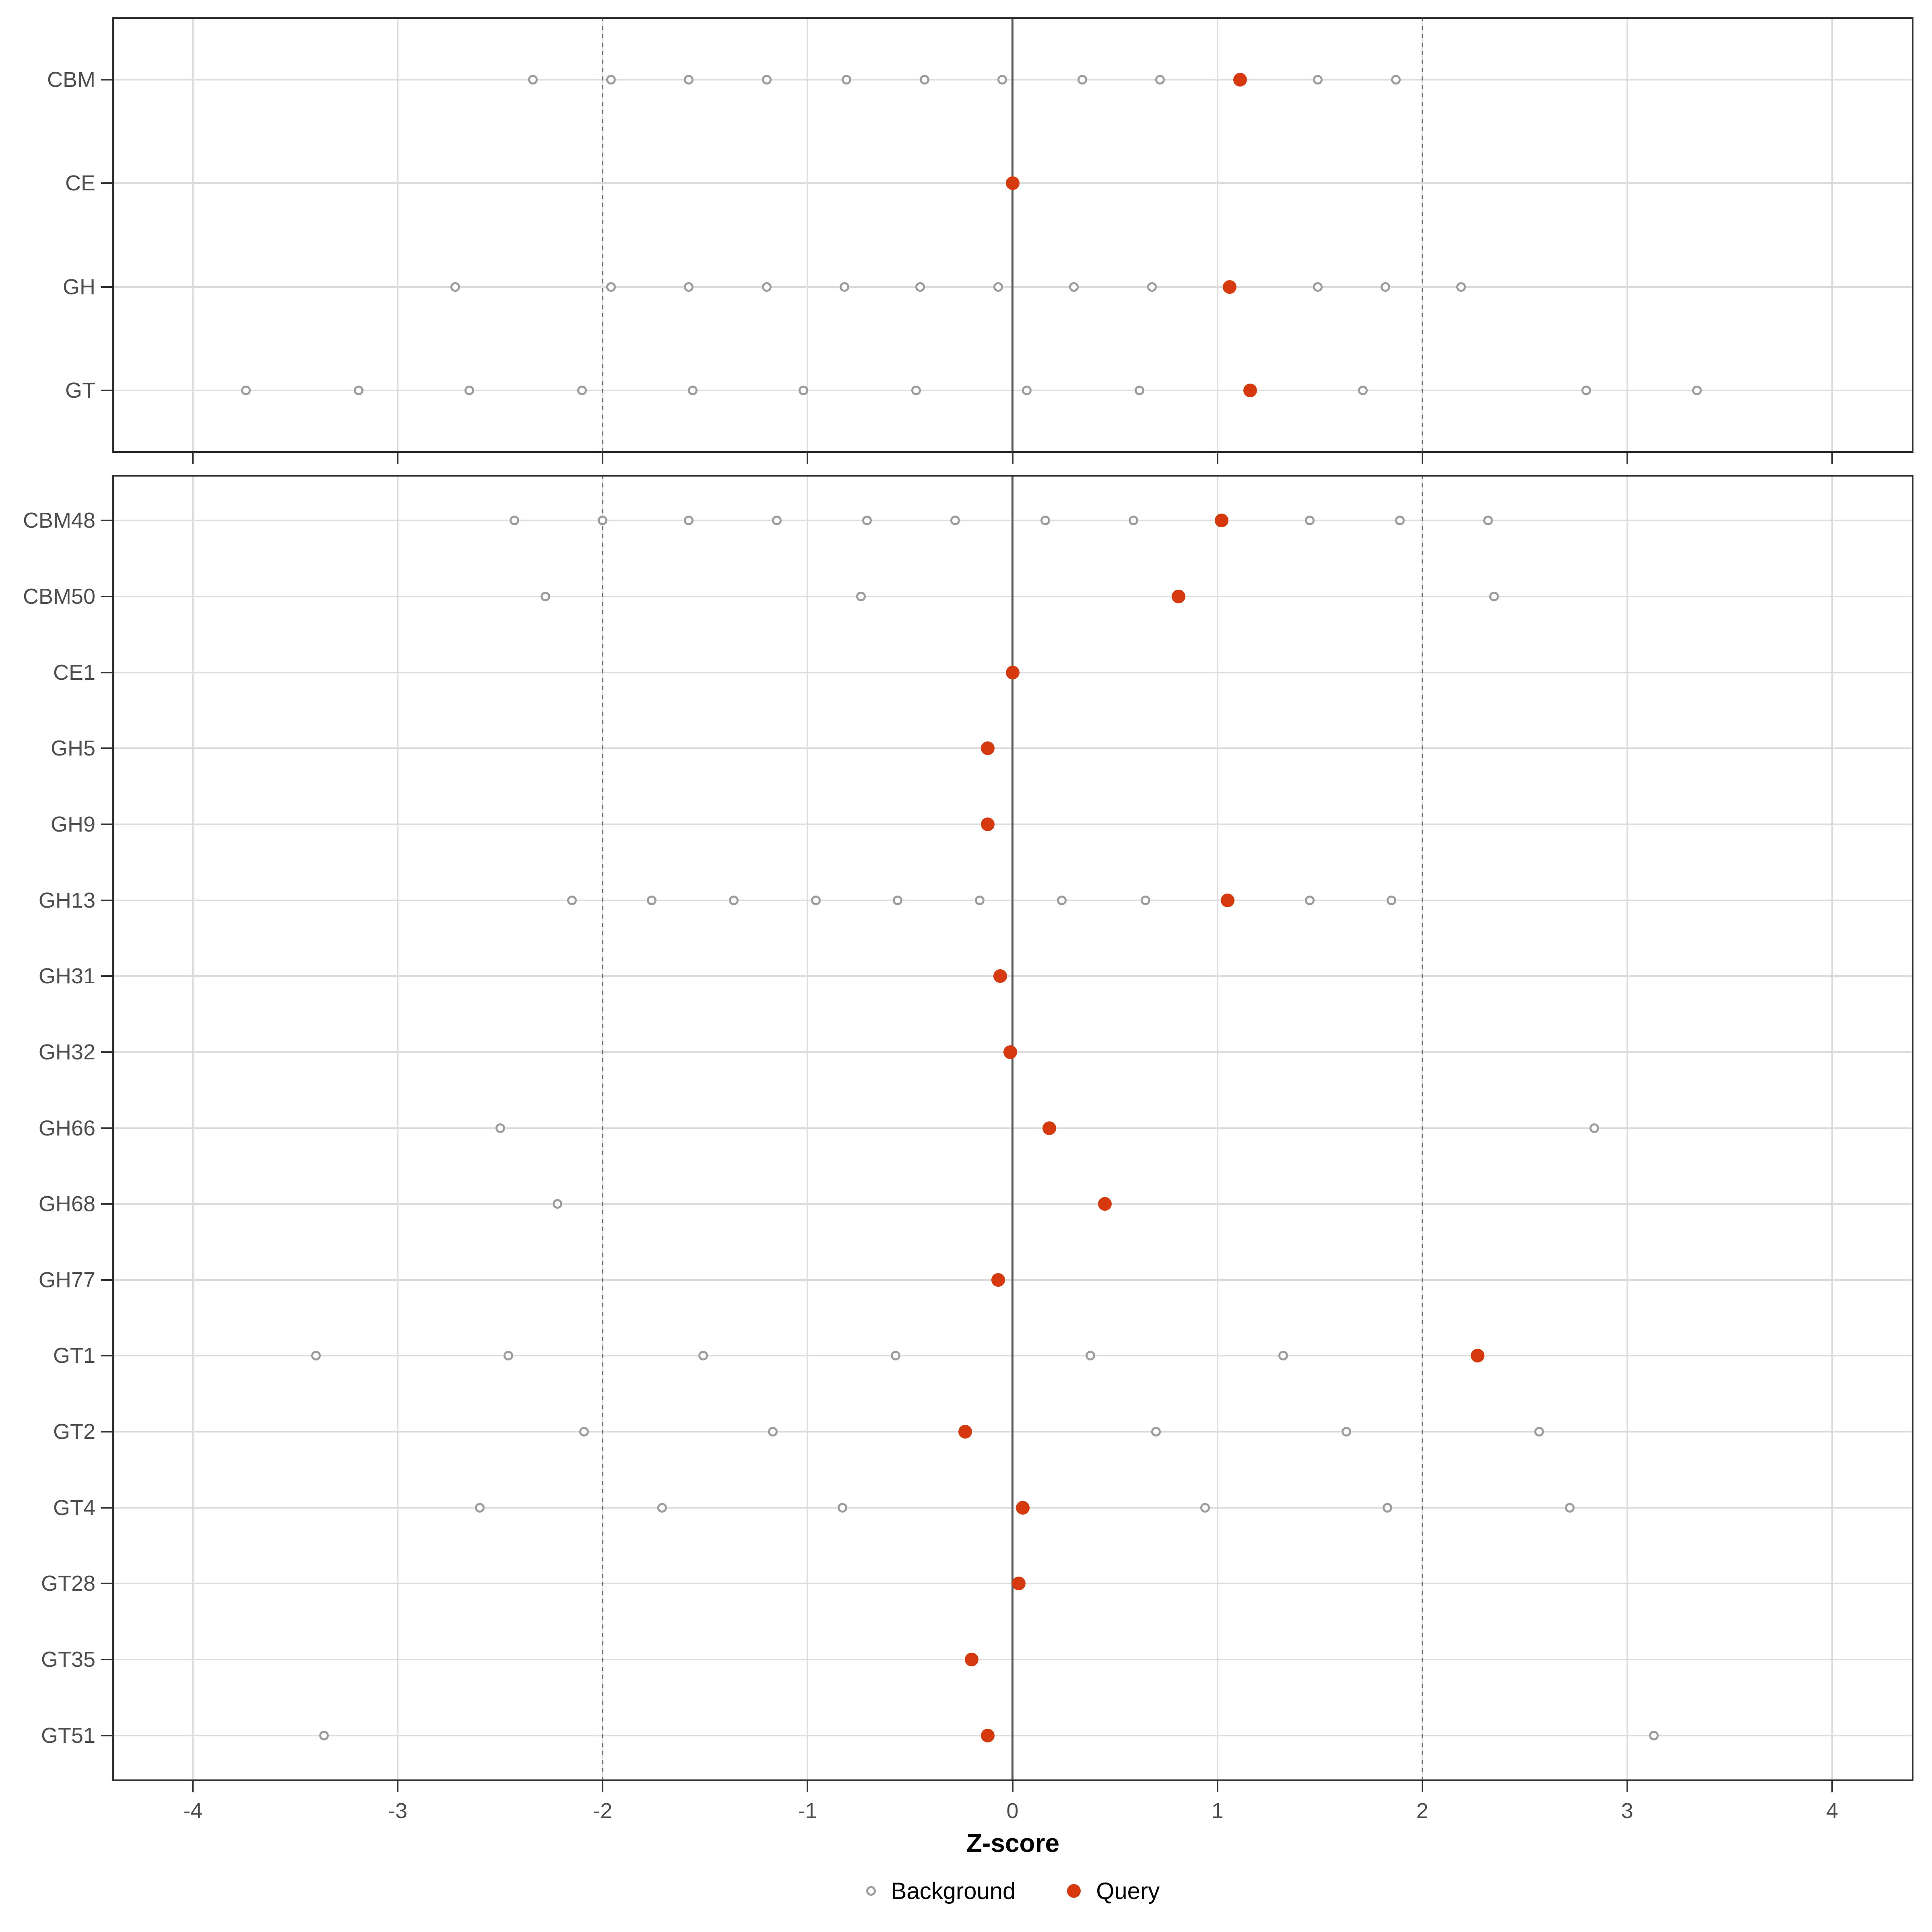 The width and height of the screenshot is (1932, 1932). What do you see at coordinates (66, 1279) in the screenshot?
I see `category-label: GH77` at bounding box center [66, 1279].